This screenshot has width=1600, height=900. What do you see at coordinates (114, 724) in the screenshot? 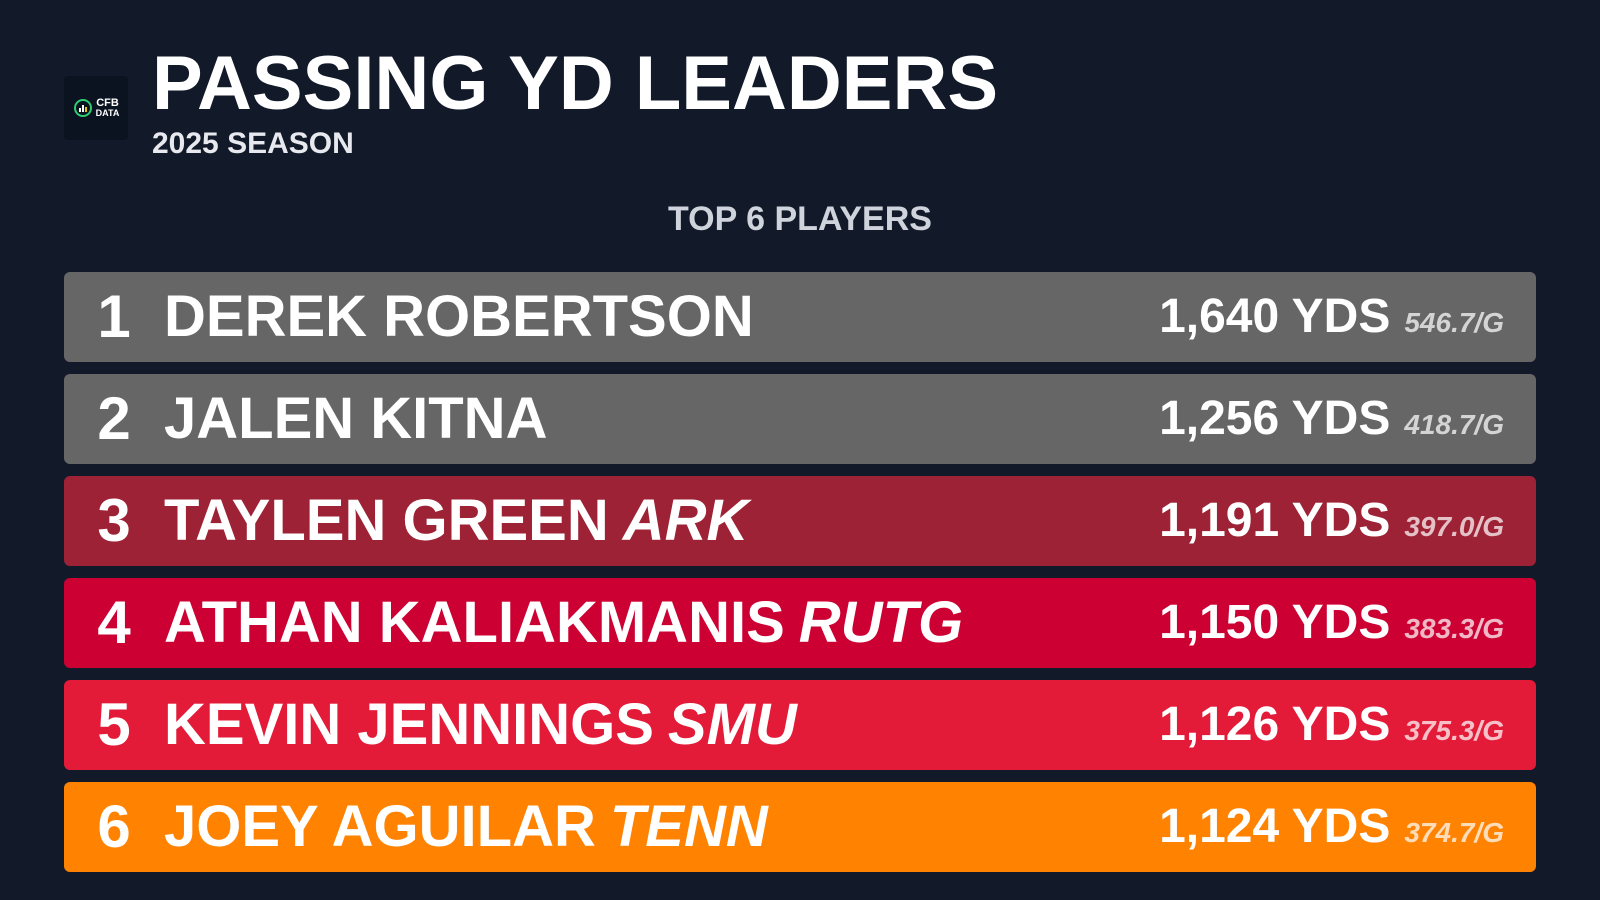
I see `rank-number: 5` at bounding box center [114, 724].